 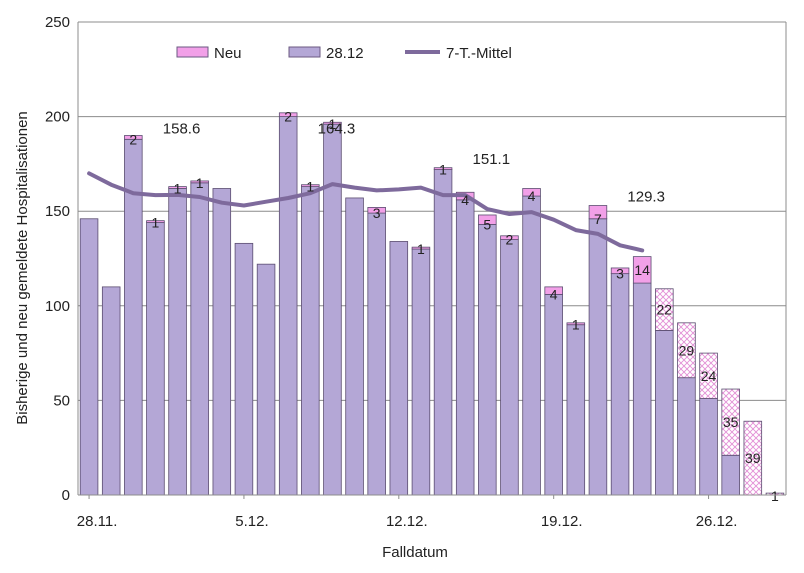 What do you see at coordinates (646, 197) in the screenshot?
I see `average-annotation: 129.3` at bounding box center [646, 197].